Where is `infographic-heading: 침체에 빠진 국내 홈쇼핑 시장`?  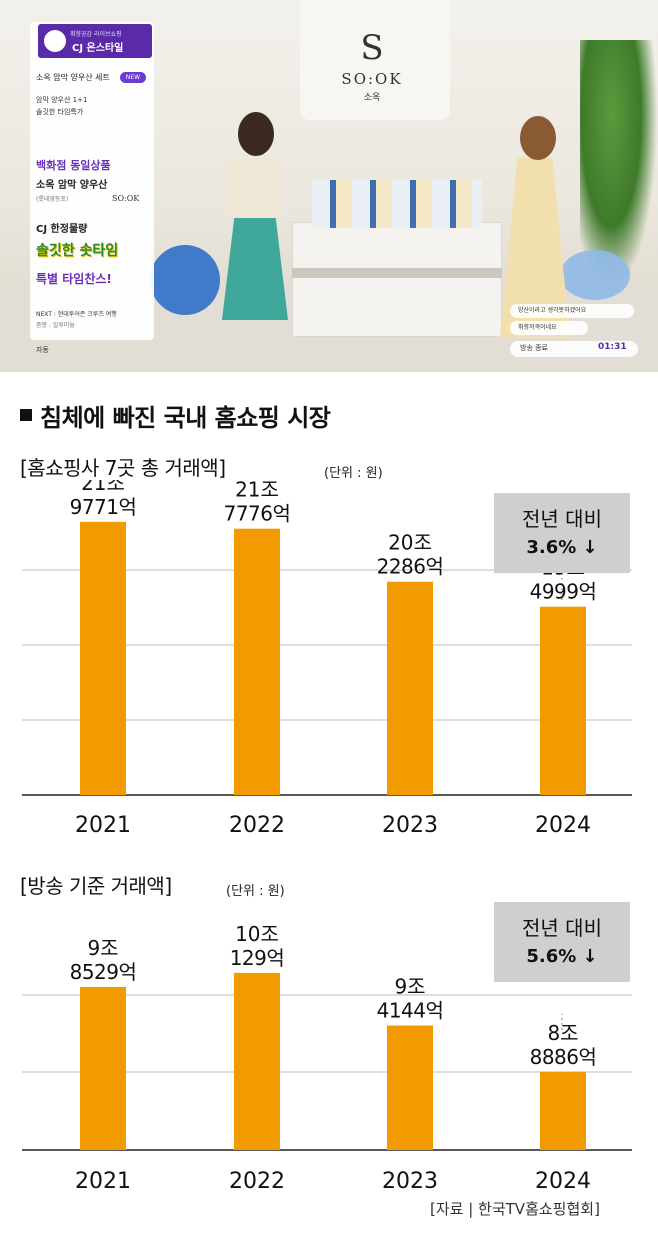 infographic-heading: 침체에 빠진 국내 홈쇼핑 시장 is located at coordinates (185, 418).